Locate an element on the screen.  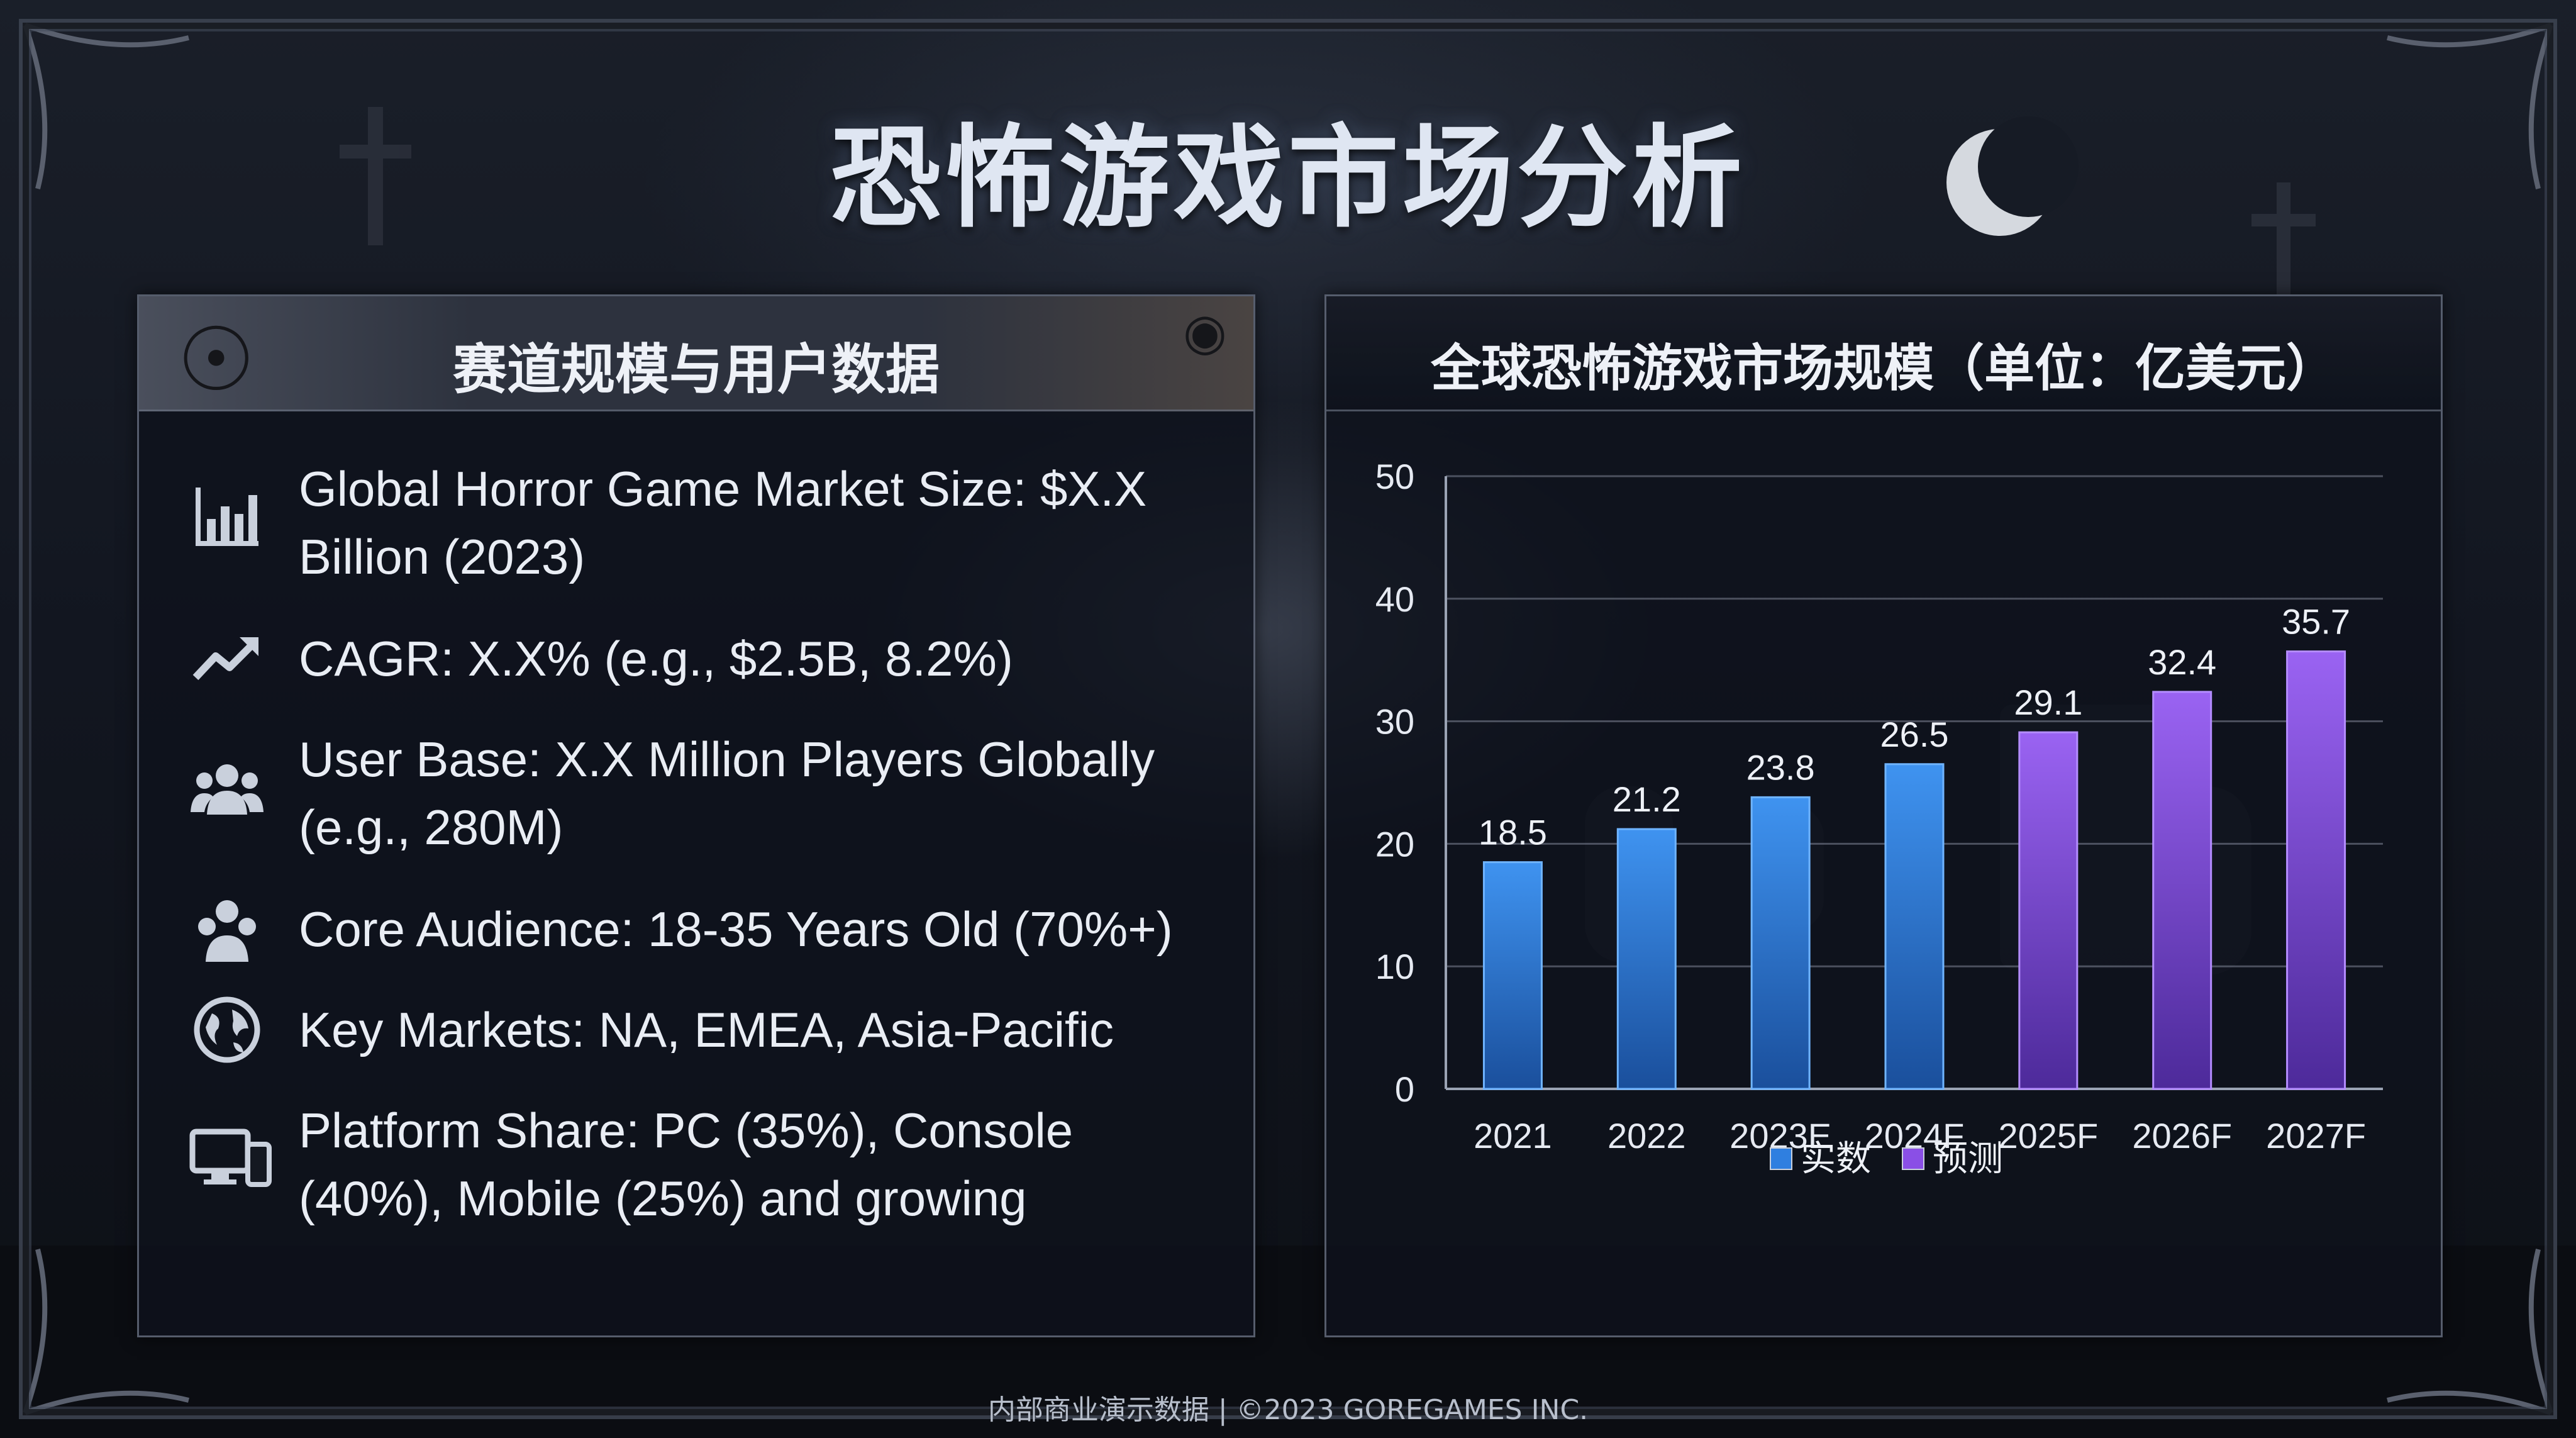
cagr-text: CAGR: X.X% (e.g., $2.5B, 8.2%) is located at coordinates (656, 658).